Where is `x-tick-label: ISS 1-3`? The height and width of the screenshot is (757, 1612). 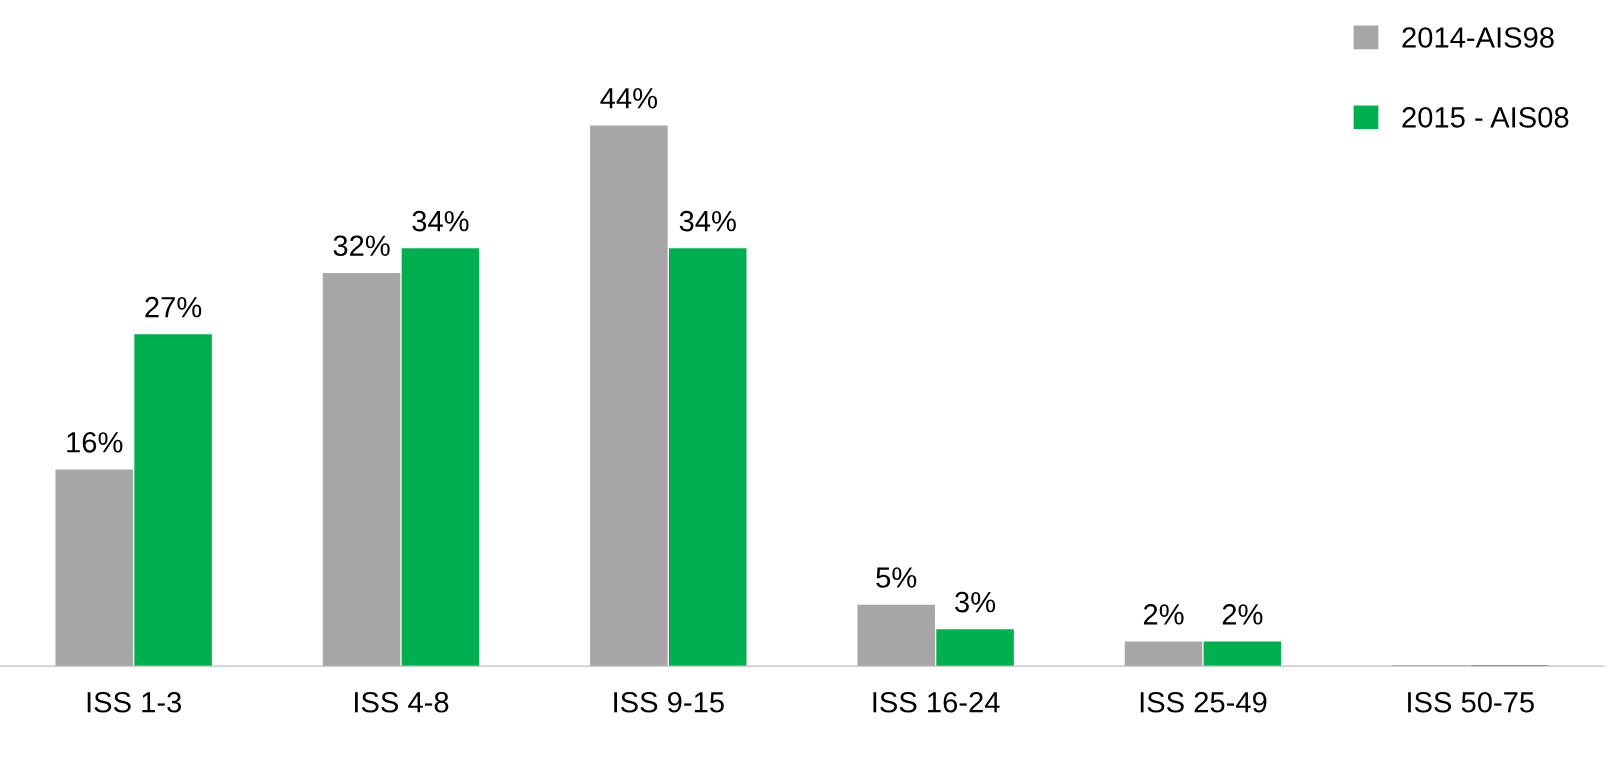
x-tick-label: ISS 1-3 is located at coordinates (134, 702).